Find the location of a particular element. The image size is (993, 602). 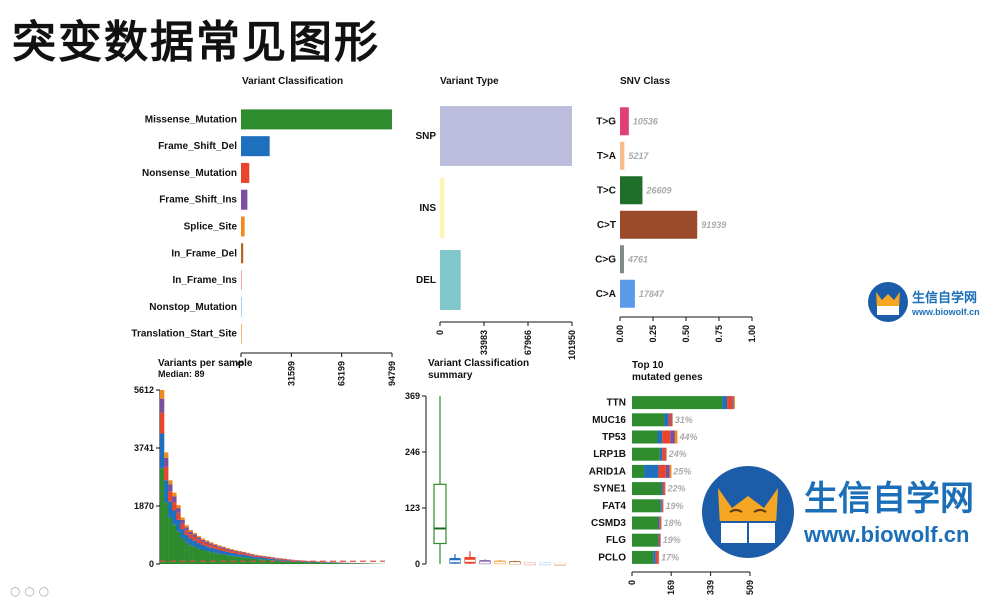

y-tick-label: 369 is located at coordinates (412, 396).